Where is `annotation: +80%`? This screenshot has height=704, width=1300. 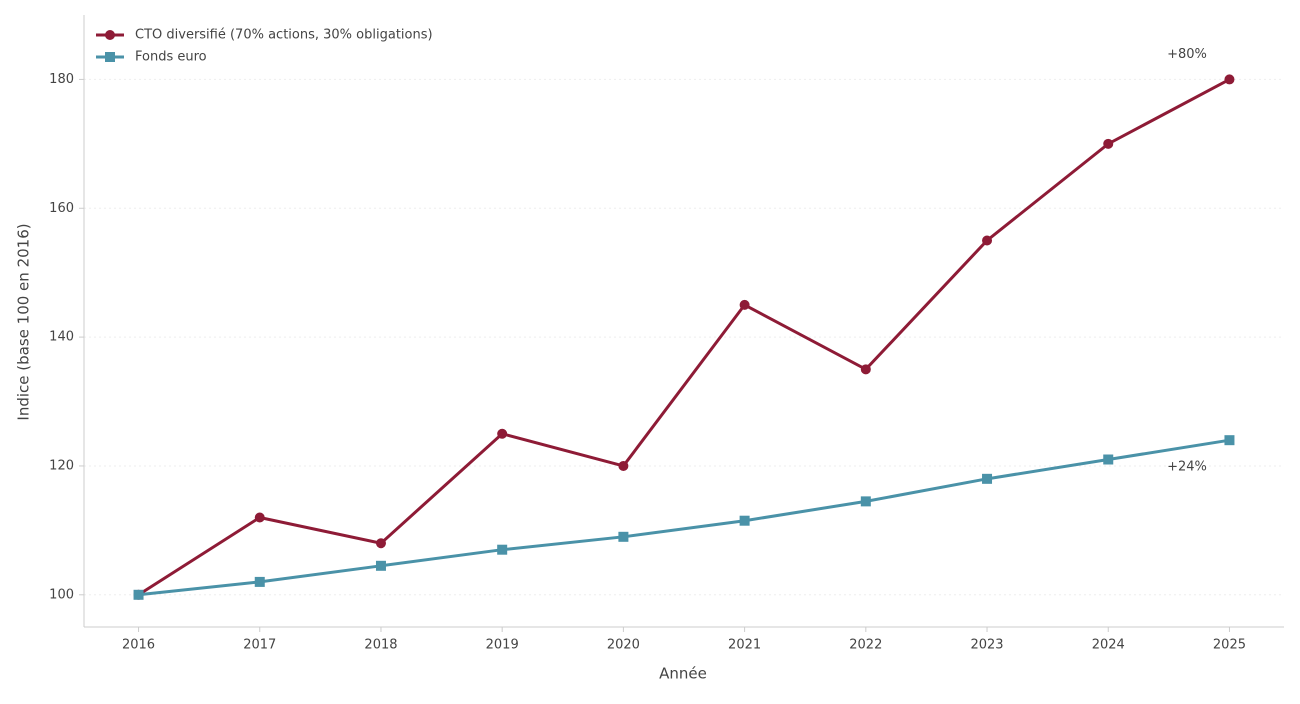 annotation: +80% is located at coordinates (1187, 54).